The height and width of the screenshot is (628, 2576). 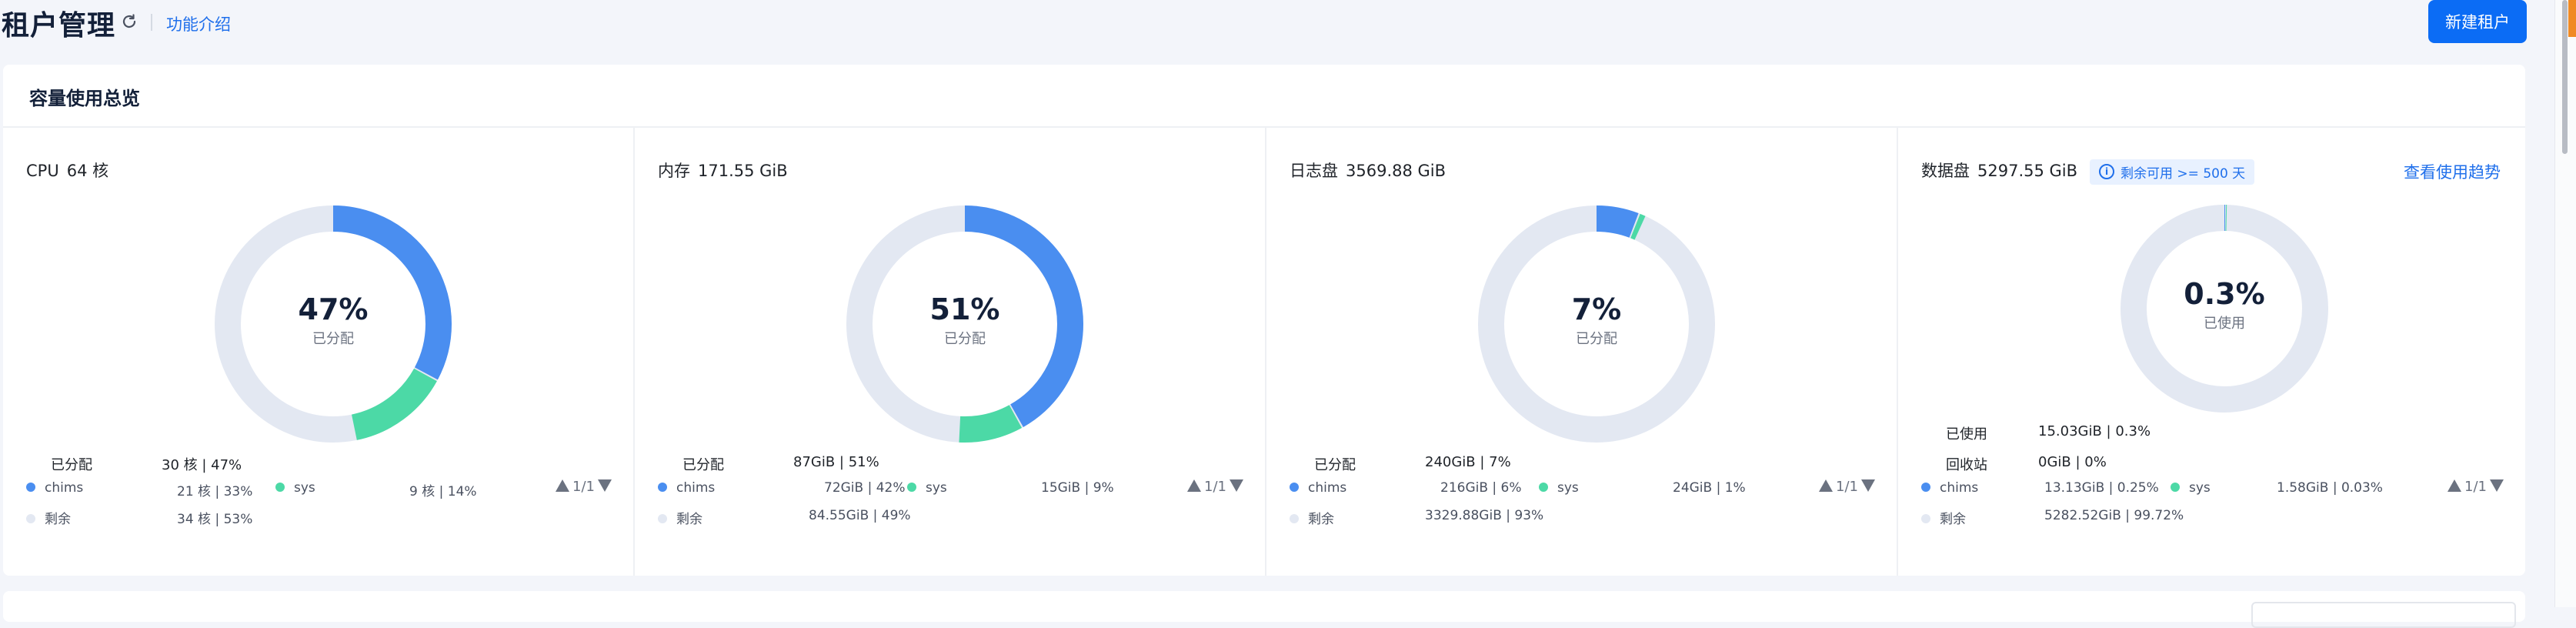 I want to click on page-scrollbar-thumb, so click(x=2565, y=77).